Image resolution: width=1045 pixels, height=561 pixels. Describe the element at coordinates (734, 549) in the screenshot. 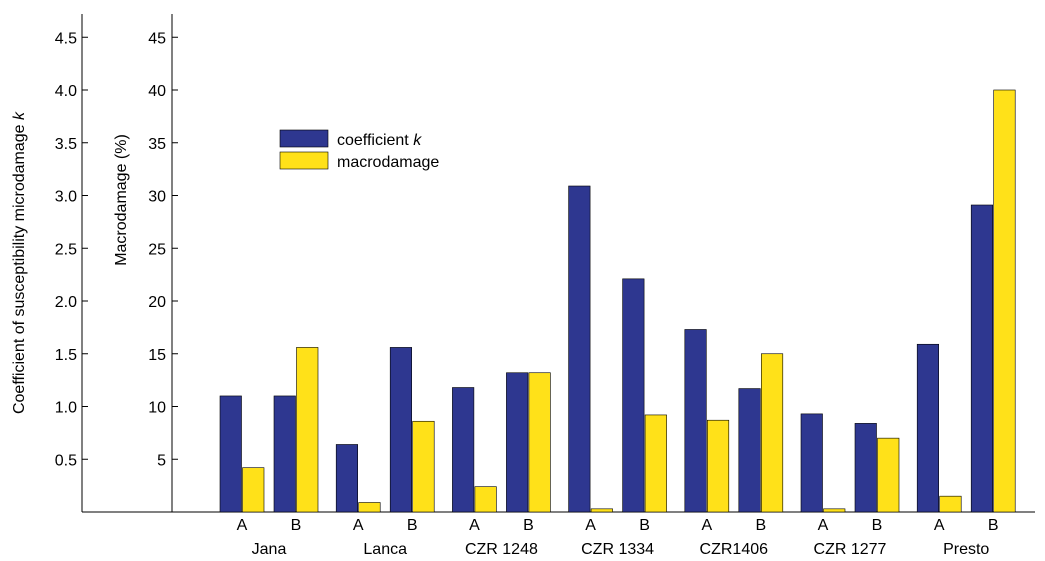

I see `x-group-label: CZR1406` at that location.